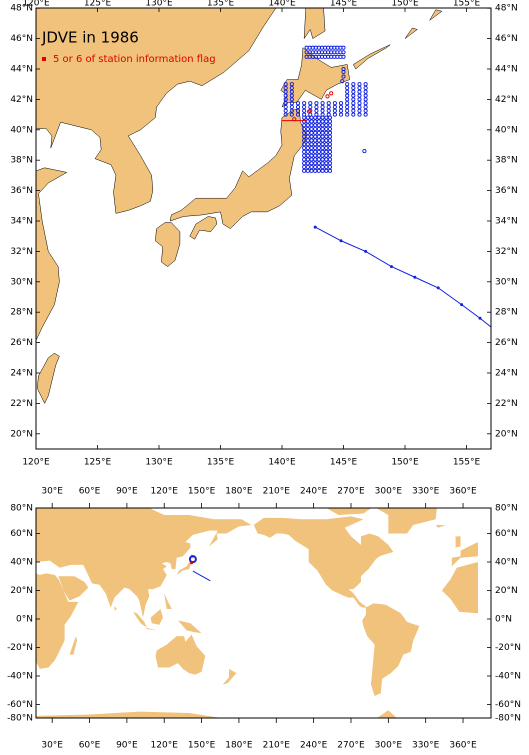 Image resolution: width=529 pixels, height=755 pixels. Describe the element at coordinates (159, 4) in the screenshot. I see `x-tick-label: 130°E` at that location.